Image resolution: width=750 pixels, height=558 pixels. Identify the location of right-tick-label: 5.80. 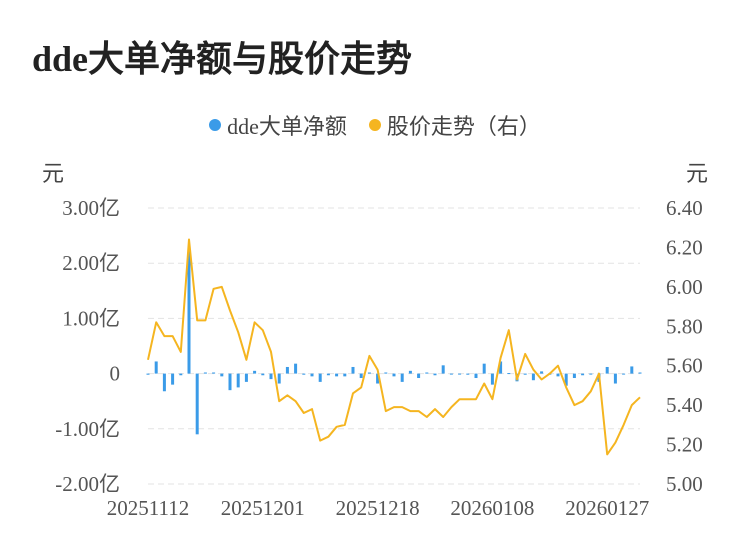
(684, 326).